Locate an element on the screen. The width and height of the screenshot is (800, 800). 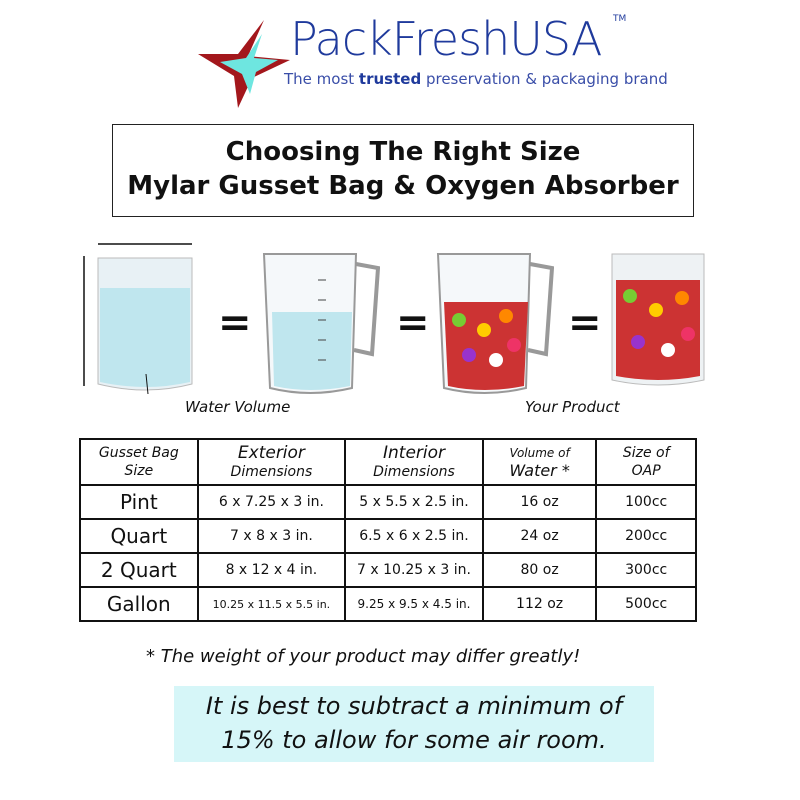
cell-interior: 7 x 10.25 x 3 in. is located at coordinates (414, 570).